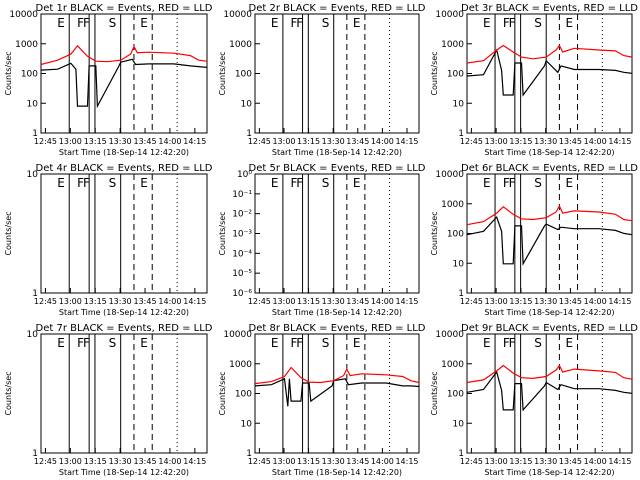 The height and width of the screenshot is (480, 640). I want to click on y-tick-label: 10⁻⁶, so click(242, 294).